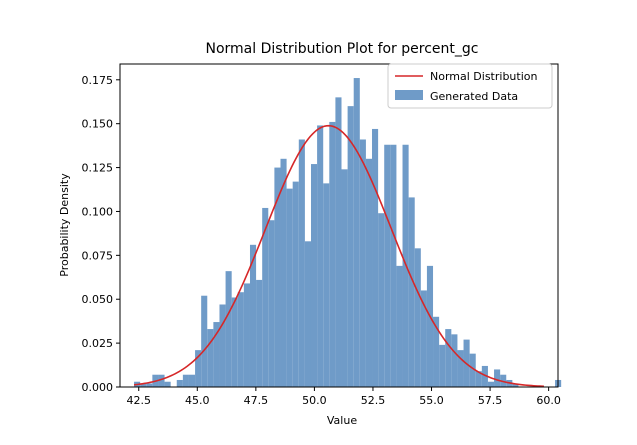 This screenshot has height=445, width=637. I want to click on y-tick-label: 0.025, so click(98, 343).